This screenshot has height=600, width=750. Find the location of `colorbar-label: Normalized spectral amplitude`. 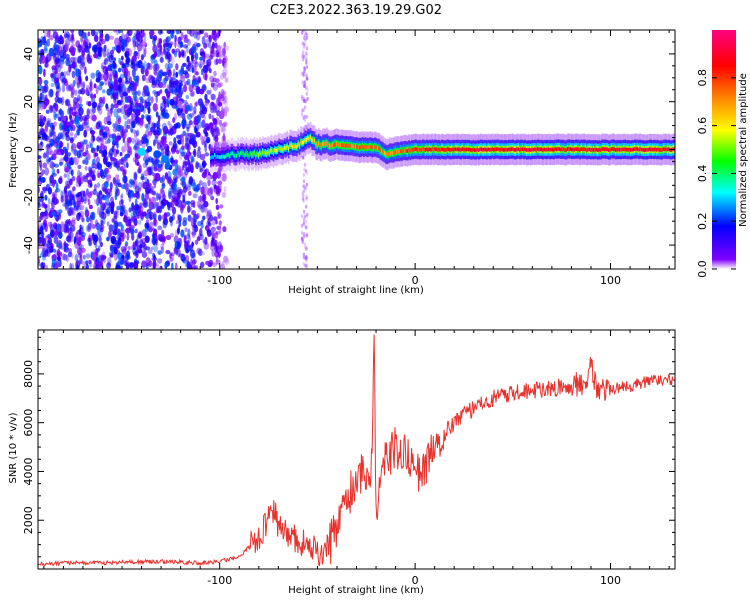

colorbar-label: Normalized spectral amplitude is located at coordinates (743, 150).